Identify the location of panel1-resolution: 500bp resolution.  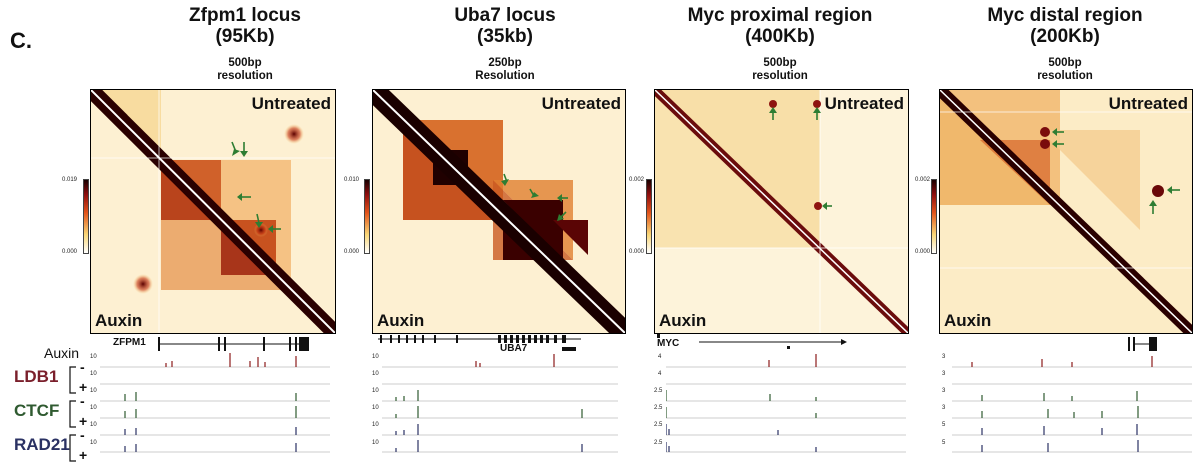
(245, 70).